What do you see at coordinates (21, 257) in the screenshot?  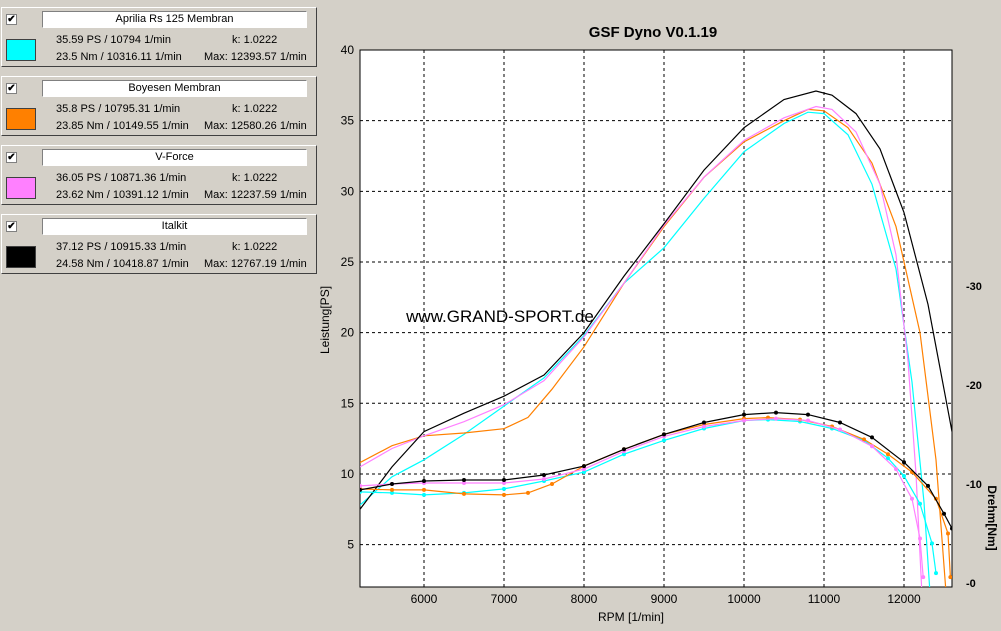 I see `color-swatch-italkit` at bounding box center [21, 257].